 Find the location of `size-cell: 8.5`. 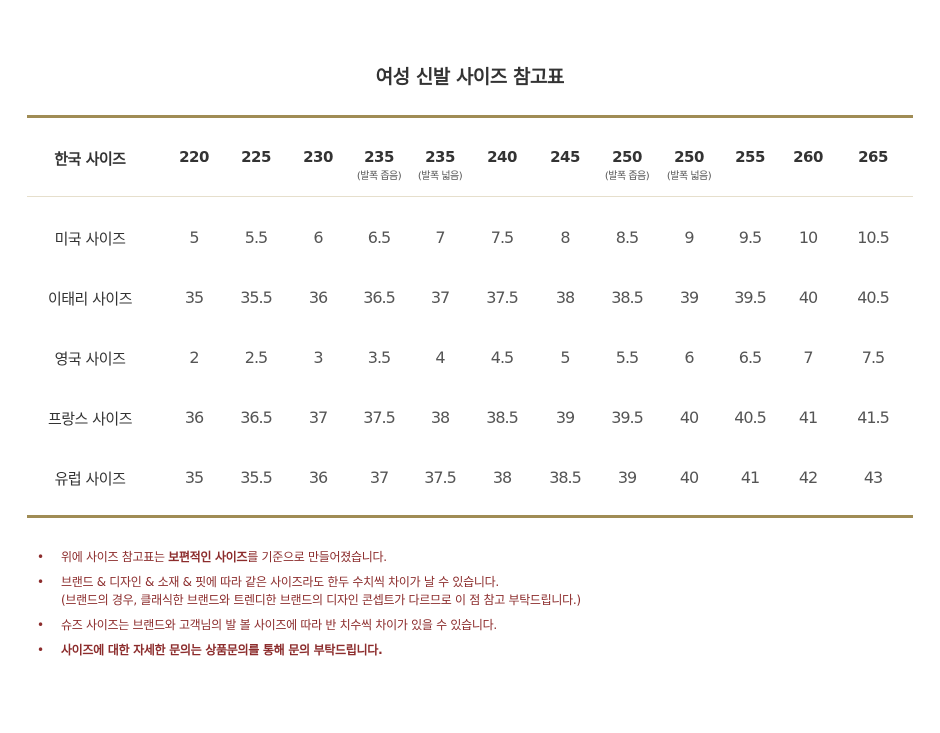

size-cell: 8.5 is located at coordinates (627, 237).